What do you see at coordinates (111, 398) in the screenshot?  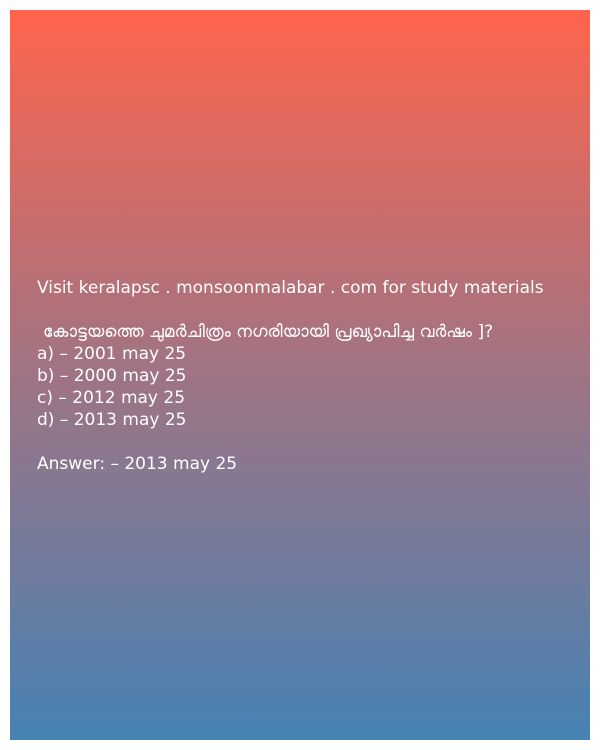 I see `option-c: c) – 2012 may 25` at bounding box center [111, 398].